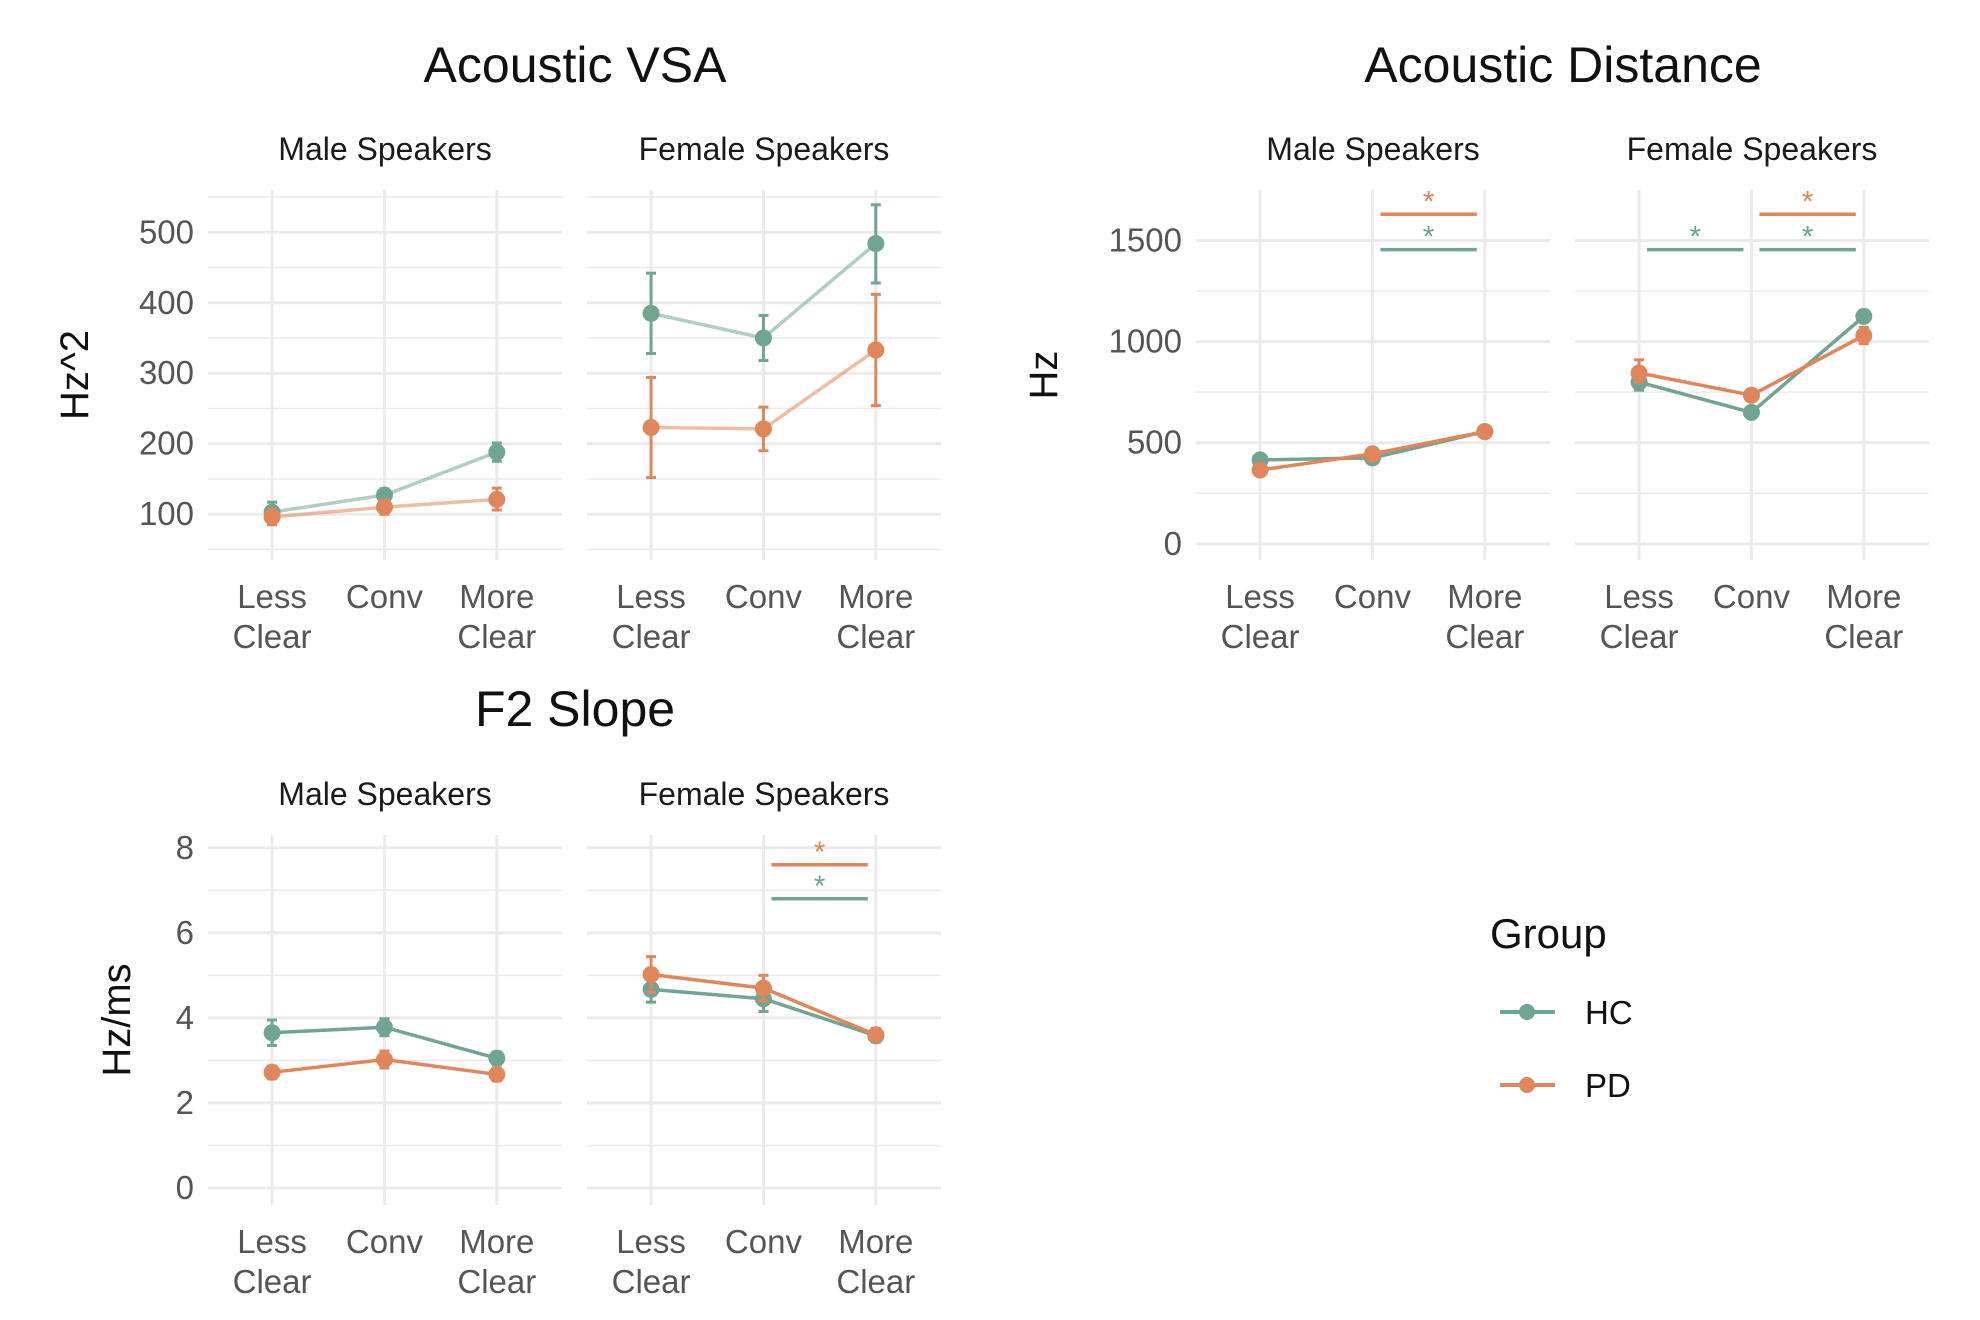 The width and height of the screenshot is (1980, 1320). I want to click on y-tick-label: 4, so click(185, 1017).